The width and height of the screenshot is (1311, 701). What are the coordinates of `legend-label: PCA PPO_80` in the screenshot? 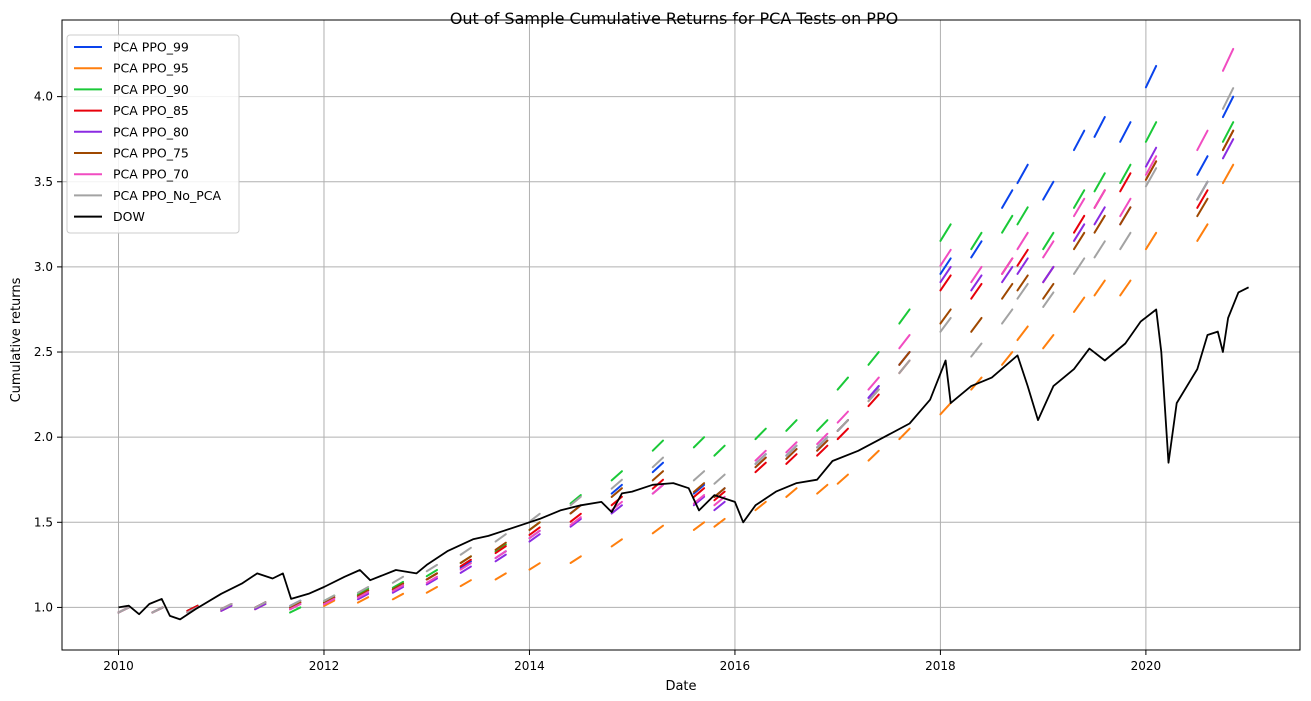 It's located at (151, 131).